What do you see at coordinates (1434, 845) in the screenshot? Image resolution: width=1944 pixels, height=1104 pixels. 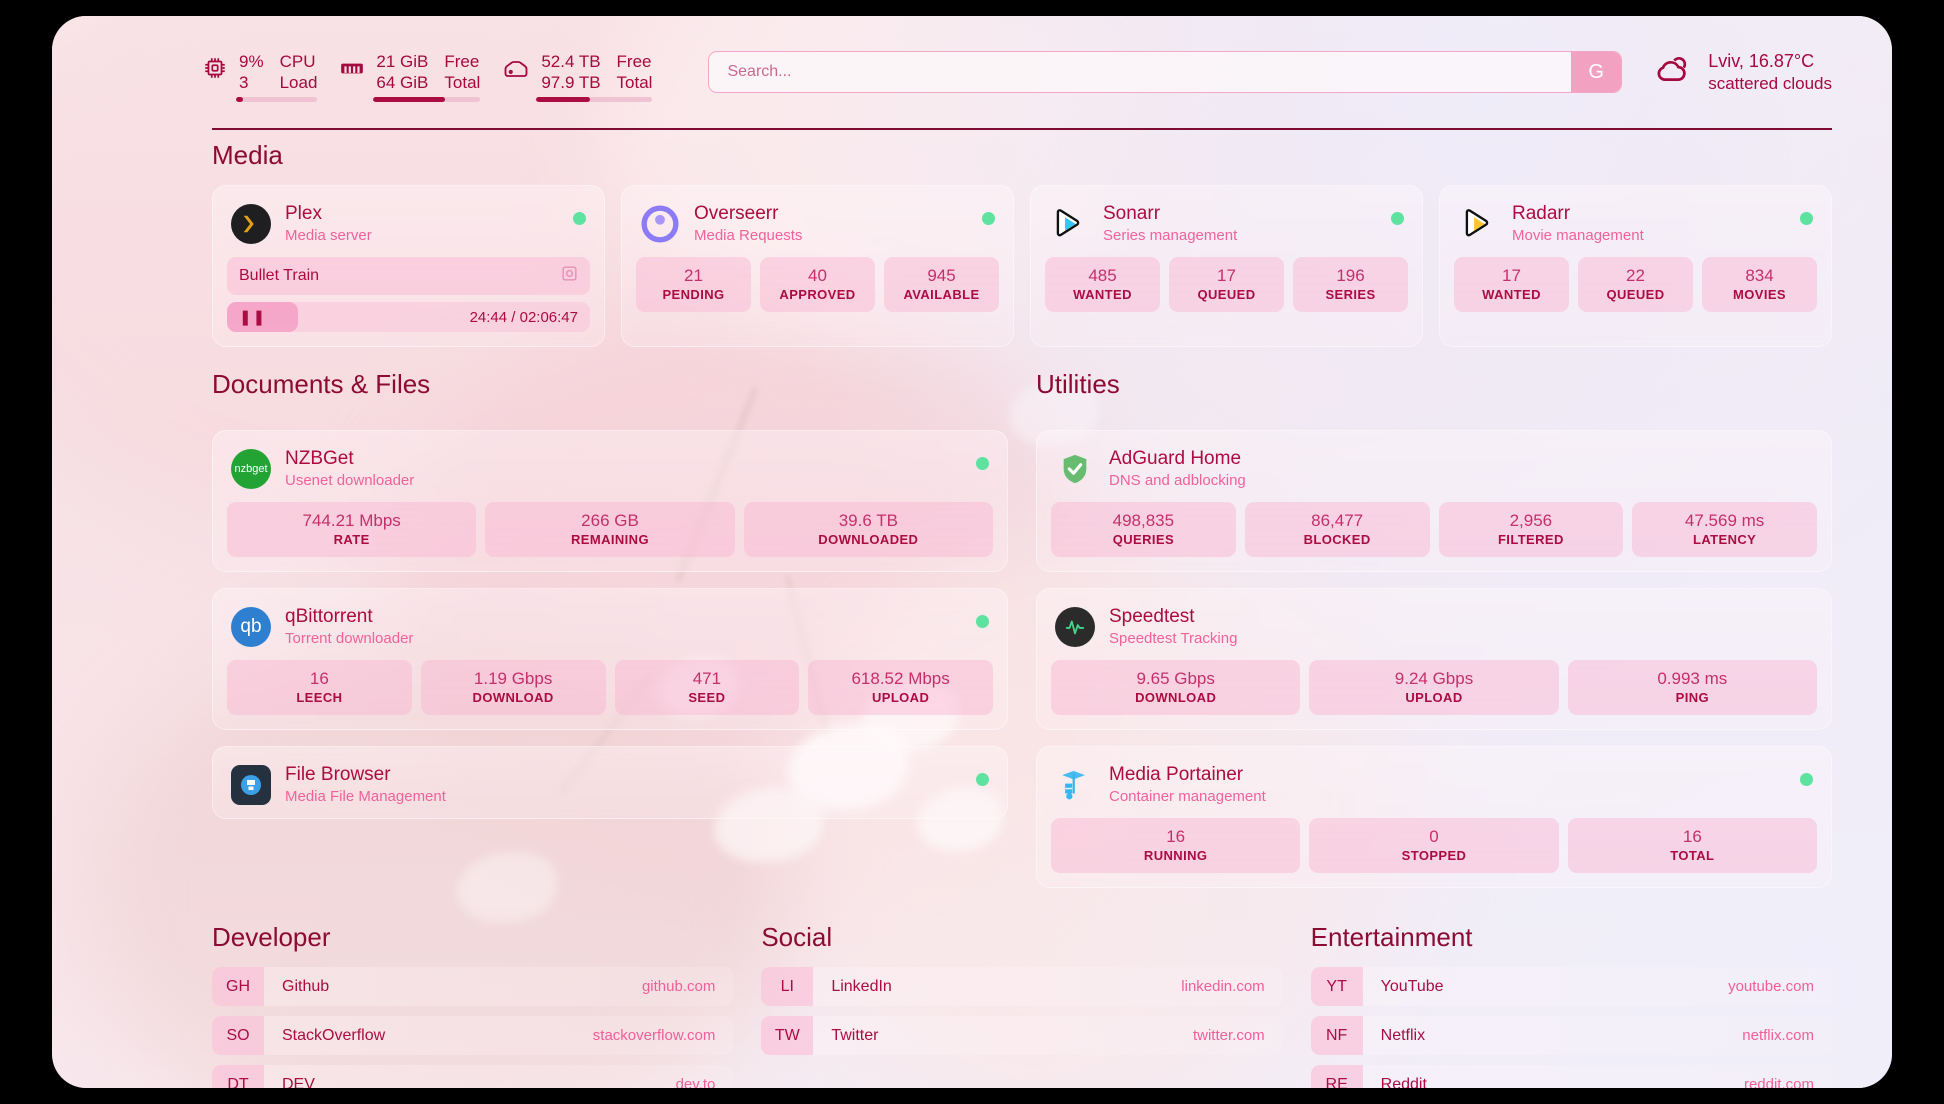 I see `stat-box: 0 STOPPED` at bounding box center [1434, 845].